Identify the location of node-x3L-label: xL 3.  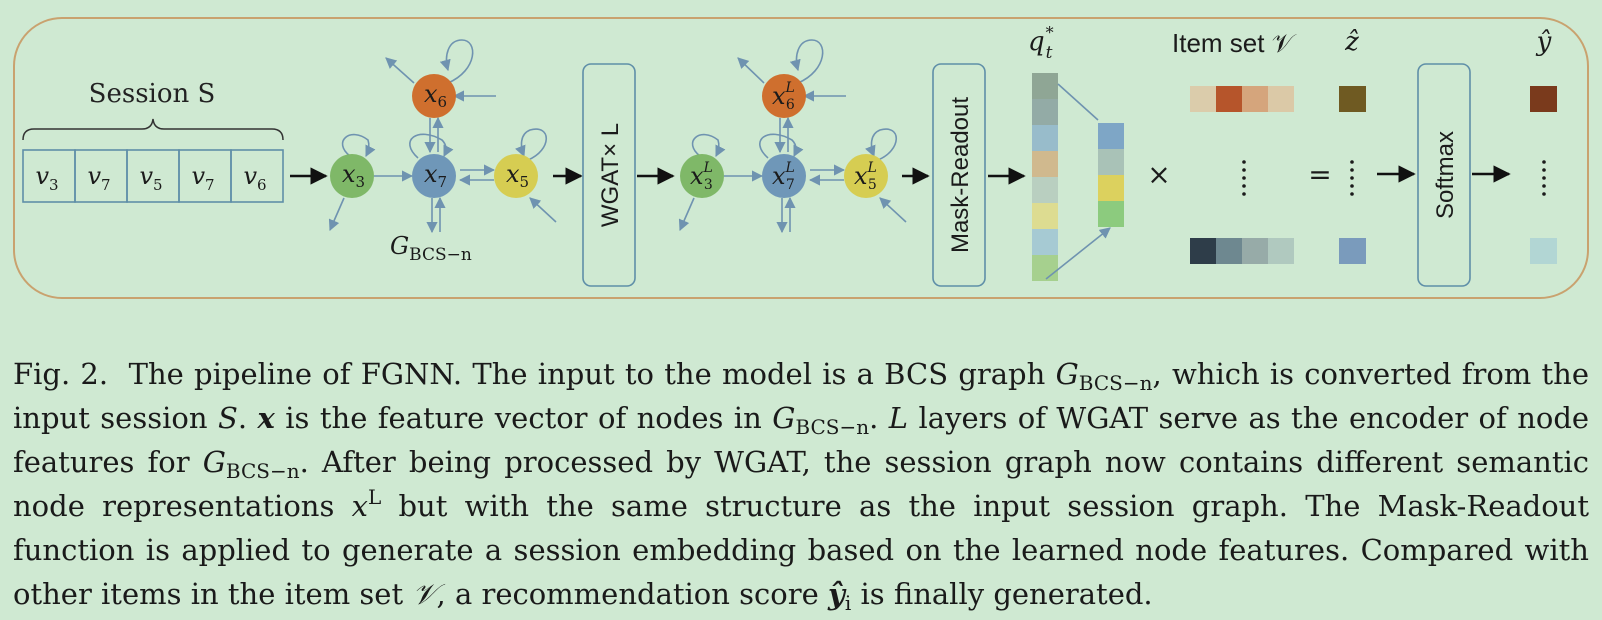
(701, 176).